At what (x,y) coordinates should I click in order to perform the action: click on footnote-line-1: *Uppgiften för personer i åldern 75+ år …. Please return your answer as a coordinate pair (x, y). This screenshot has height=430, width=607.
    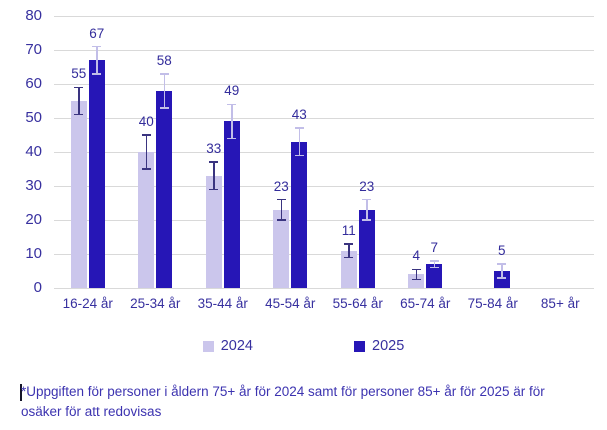
    Looking at the image, I should click on (283, 391).